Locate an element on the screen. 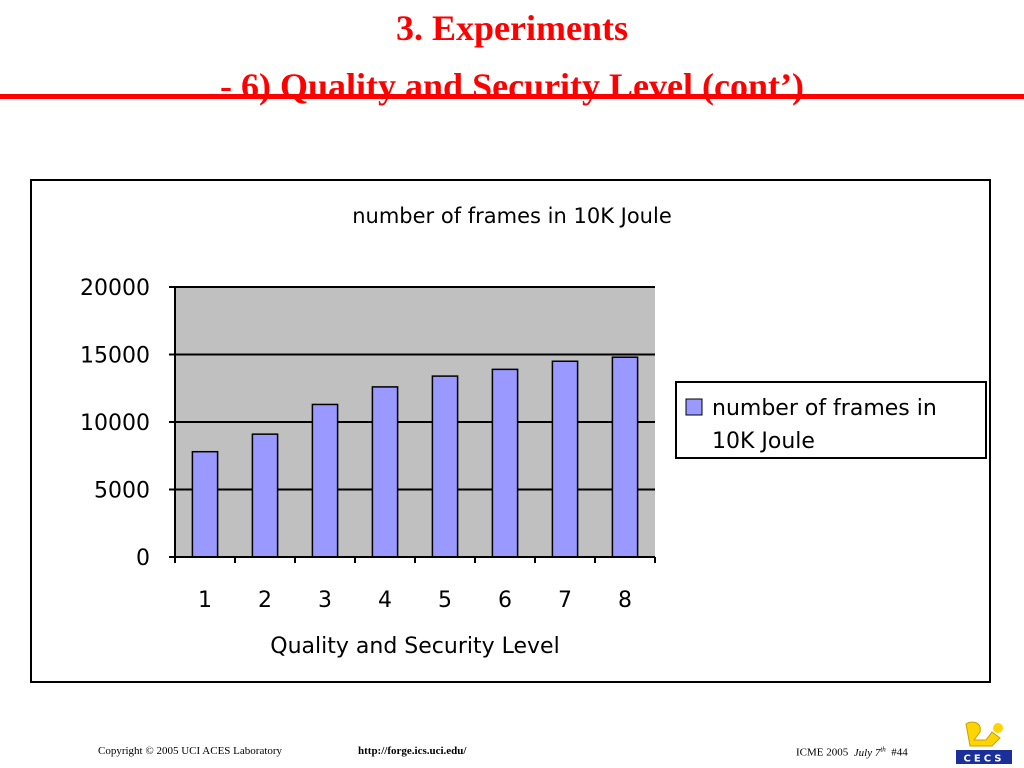 The image size is (1024, 768). legend-swatch is located at coordinates (694, 407).